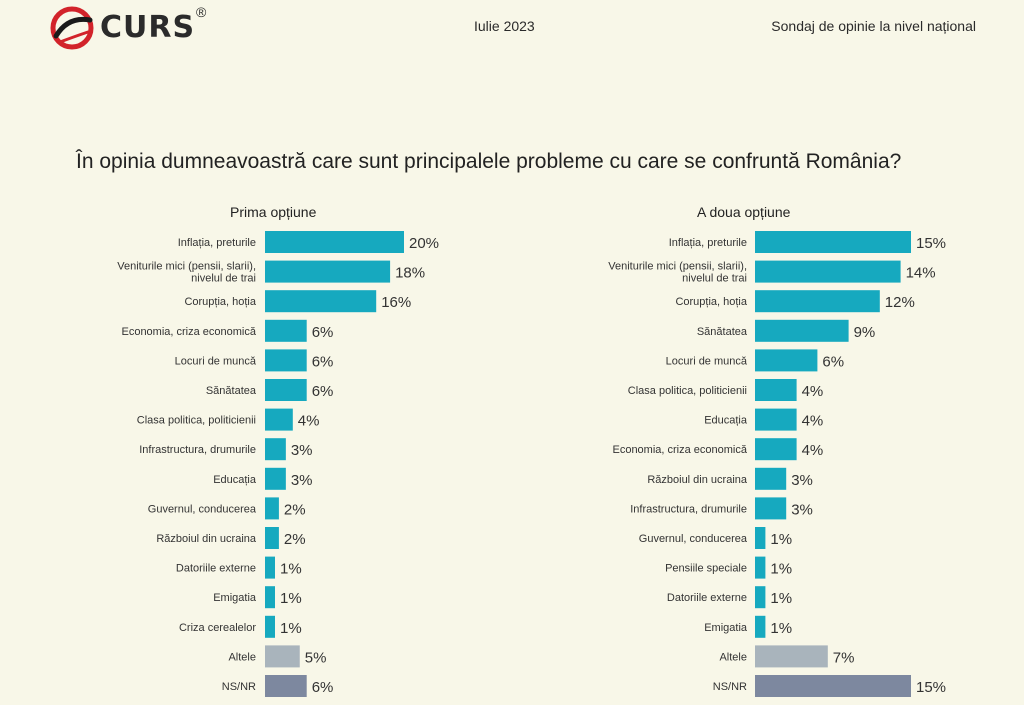  I want to click on category-label: Criza cerealelor, so click(217, 628).